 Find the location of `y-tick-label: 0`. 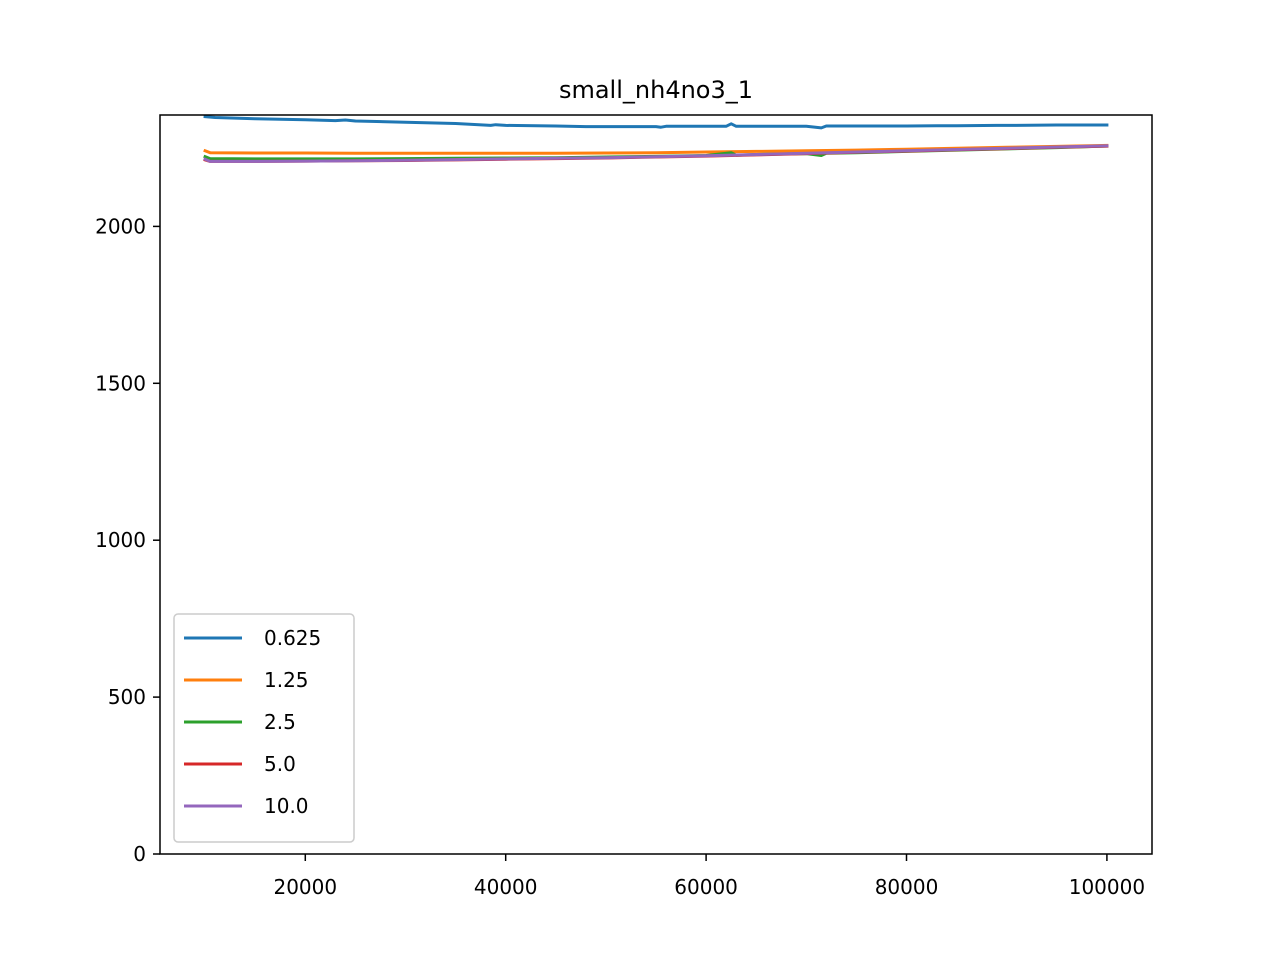

y-tick-label: 0 is located at coordinates (139, 854).